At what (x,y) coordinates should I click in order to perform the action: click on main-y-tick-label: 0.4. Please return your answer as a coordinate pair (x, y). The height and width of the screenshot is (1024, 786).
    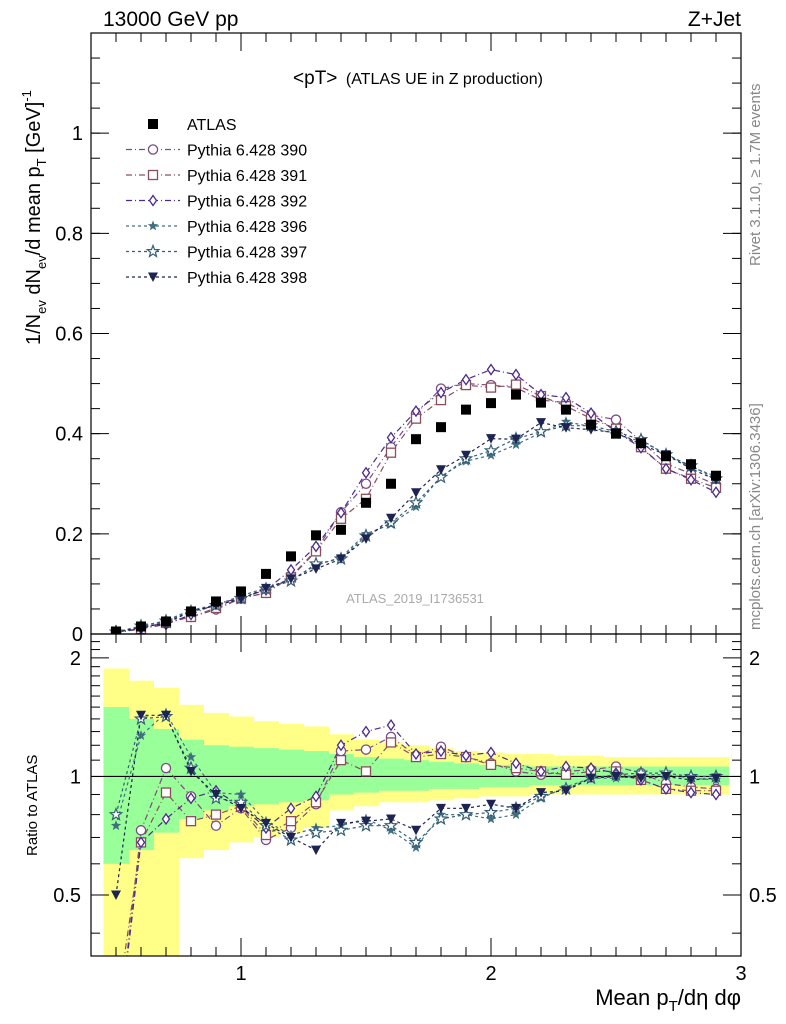
    Looking at the image, I should click on (69, 435).